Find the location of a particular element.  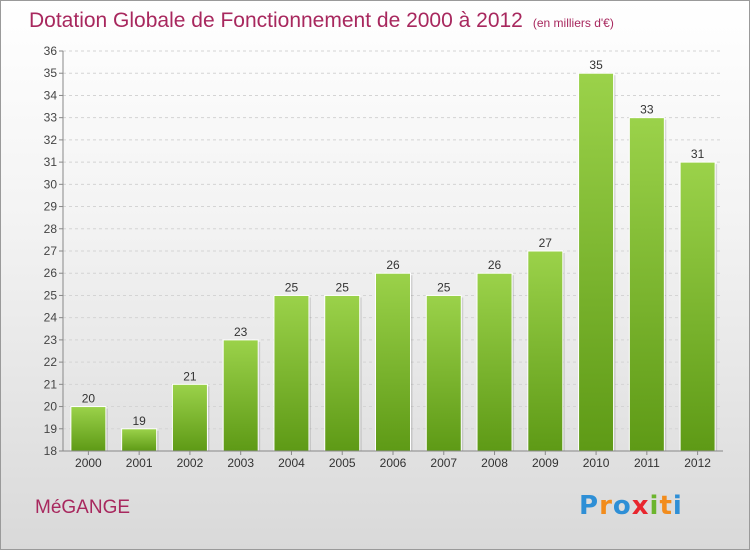

y-tick-label: 31 is located at coordinates (51, 162).